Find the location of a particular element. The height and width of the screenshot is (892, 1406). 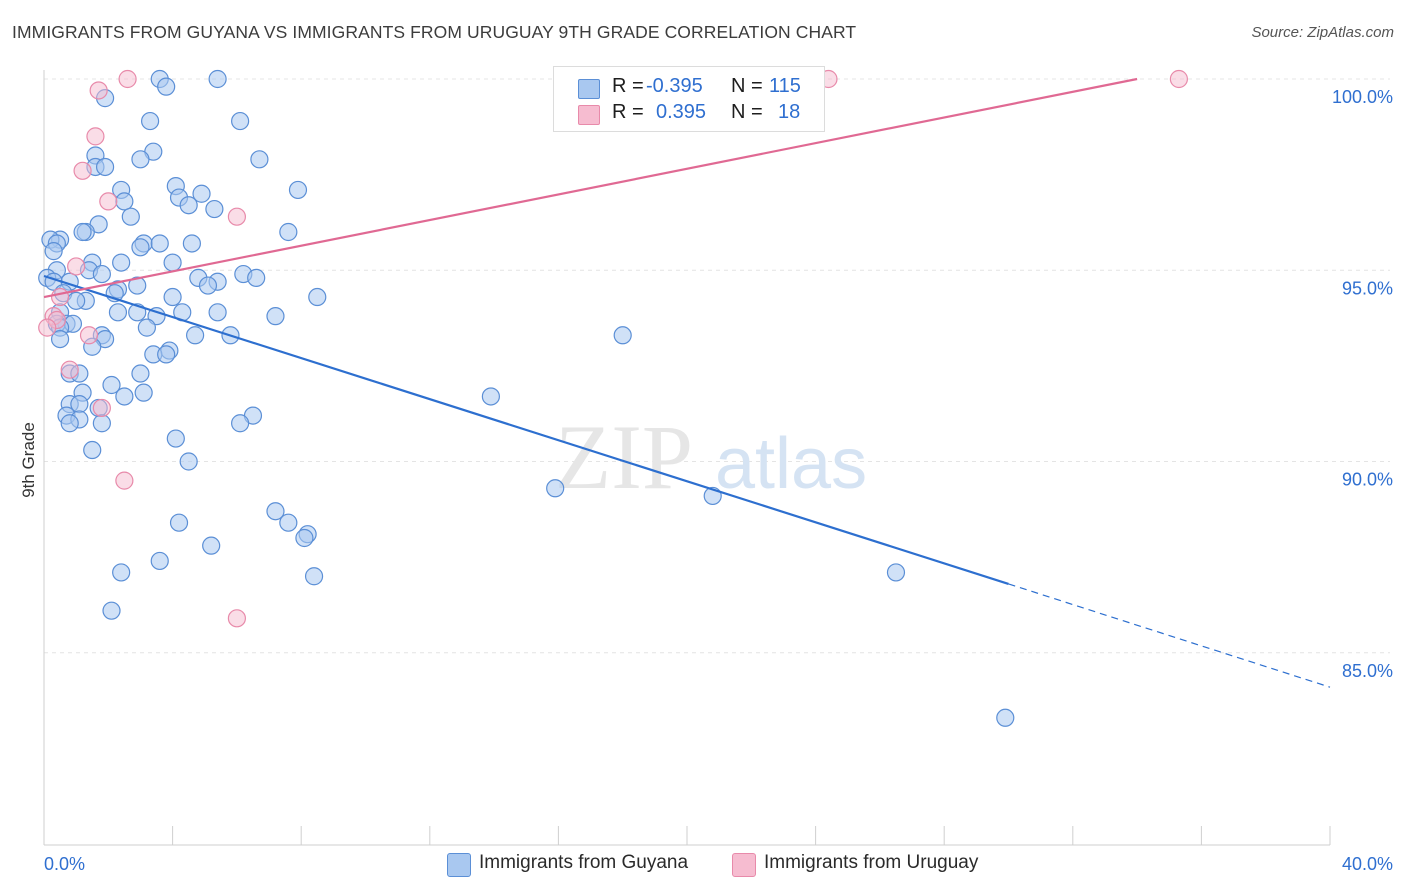

y-tick-label: 85.0% is located at coordinates (1367, 671).